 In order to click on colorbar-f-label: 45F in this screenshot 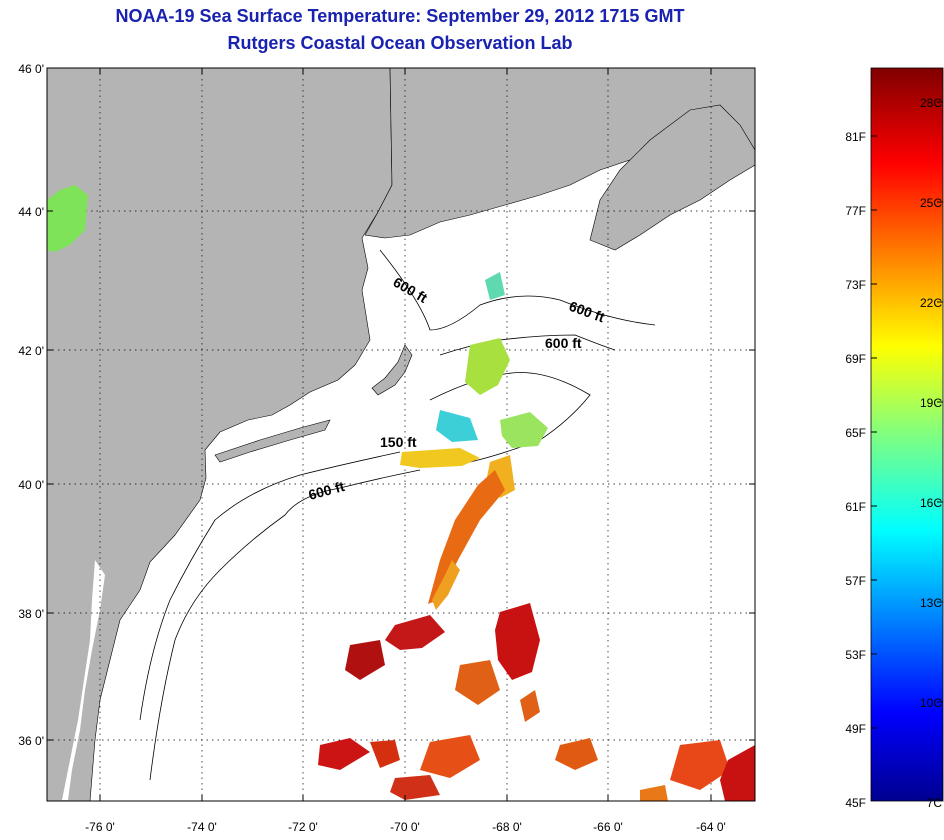, I will do `click(855, 803)`.